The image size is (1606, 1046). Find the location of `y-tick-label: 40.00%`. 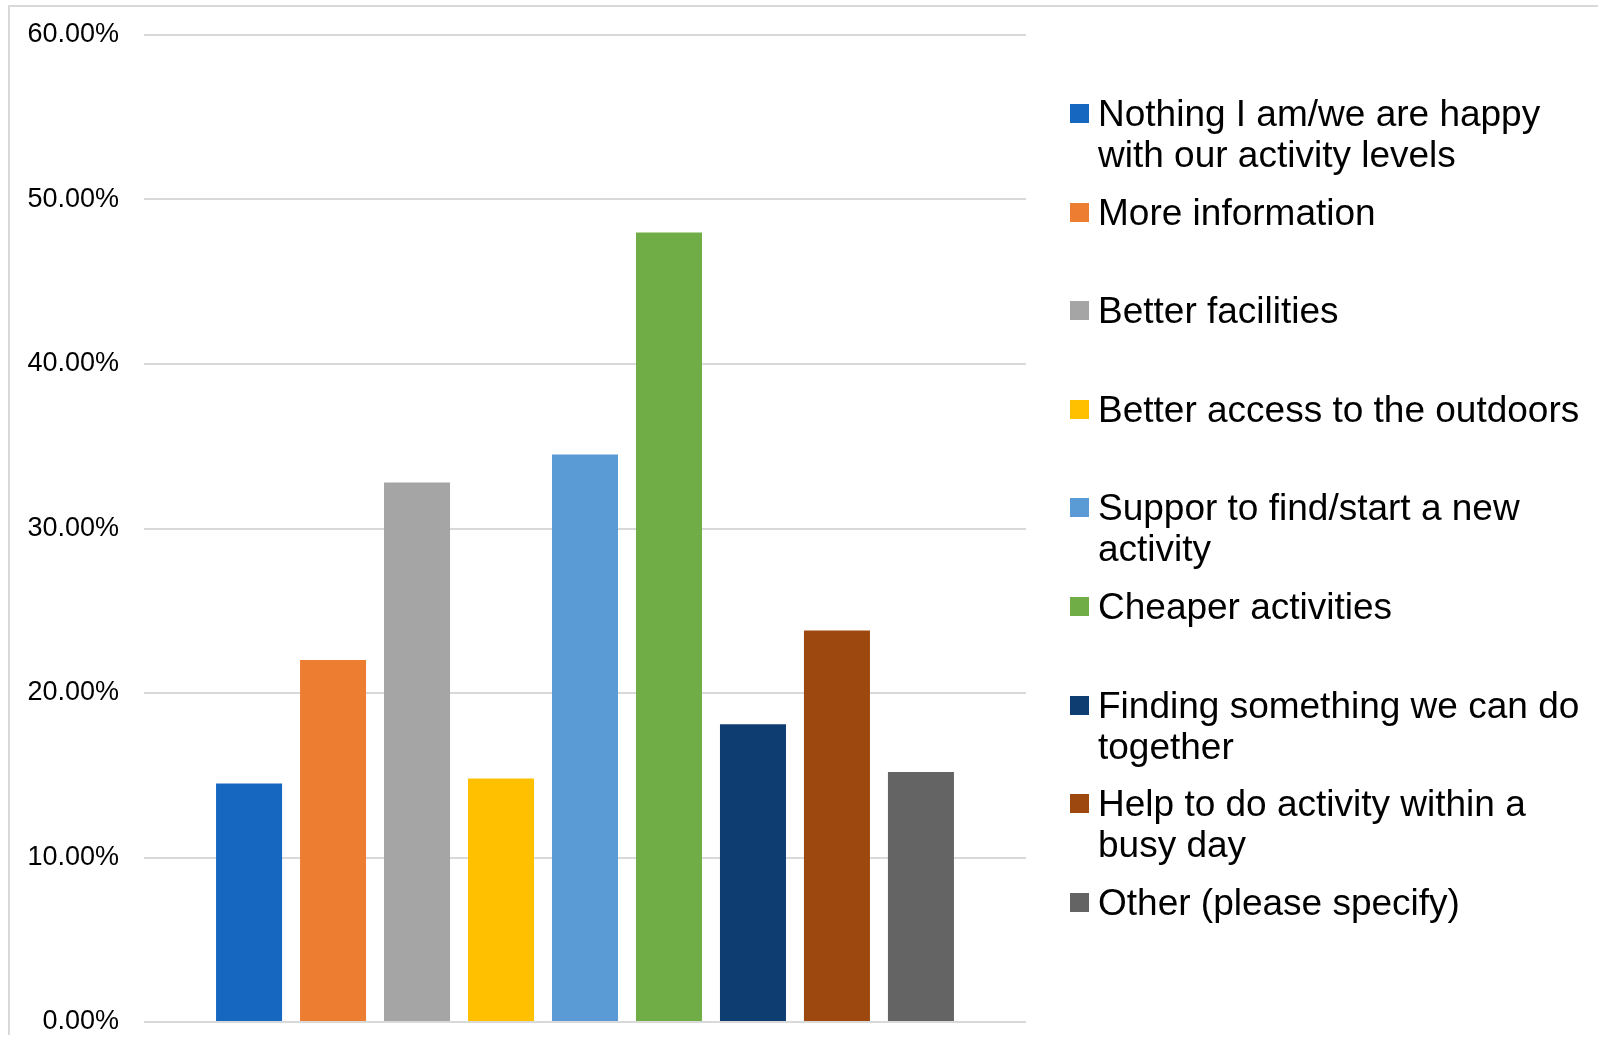

y-tick-label: 40.00% is located at coordinates (73, 362).